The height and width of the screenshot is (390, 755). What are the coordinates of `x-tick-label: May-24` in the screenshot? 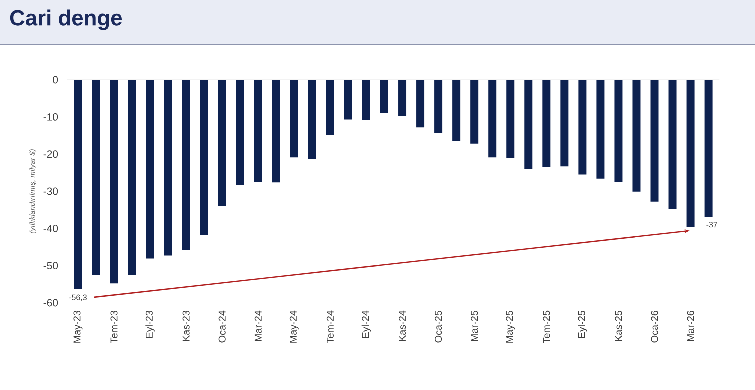 It's located at (294, 326).